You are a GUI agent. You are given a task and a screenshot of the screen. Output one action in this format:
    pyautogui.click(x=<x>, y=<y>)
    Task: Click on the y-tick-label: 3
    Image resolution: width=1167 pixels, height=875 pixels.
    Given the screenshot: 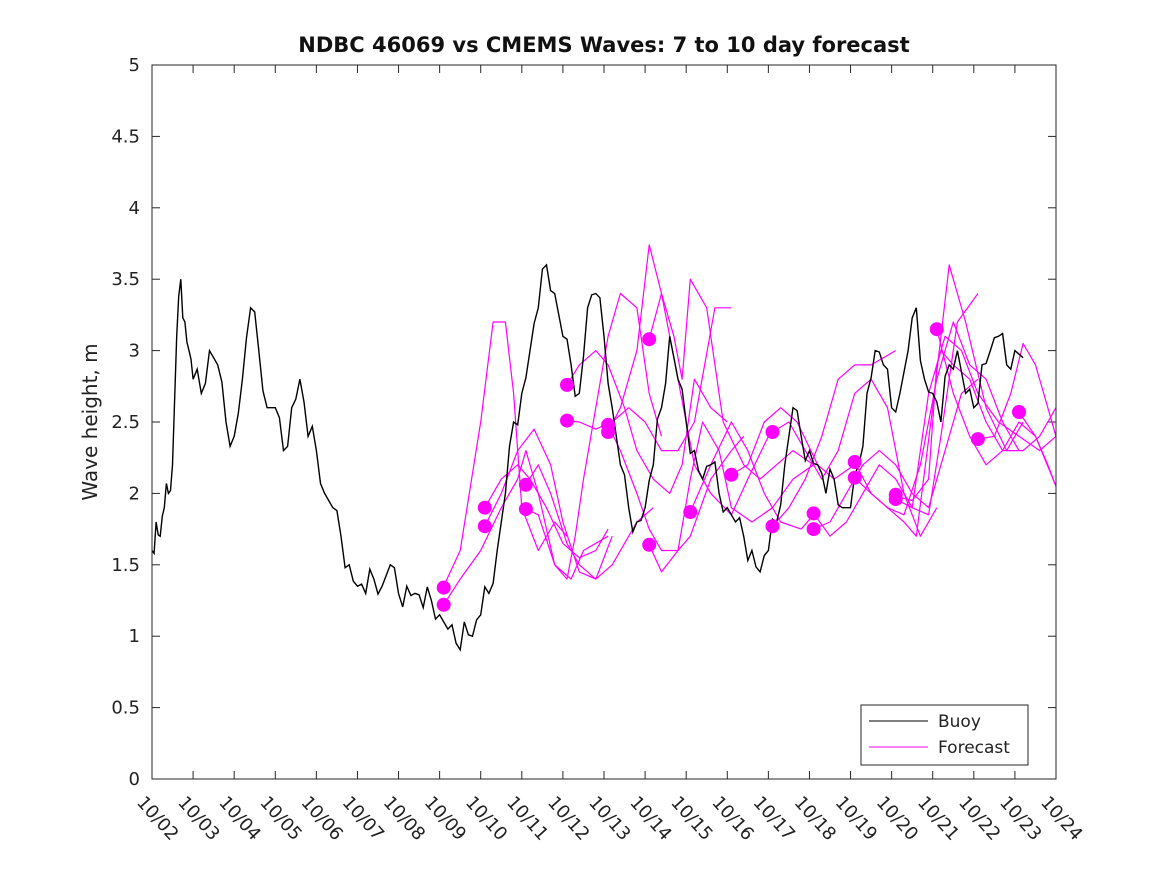 What is the action you would take?
    pyautogui.click(x=134, y=351)
    